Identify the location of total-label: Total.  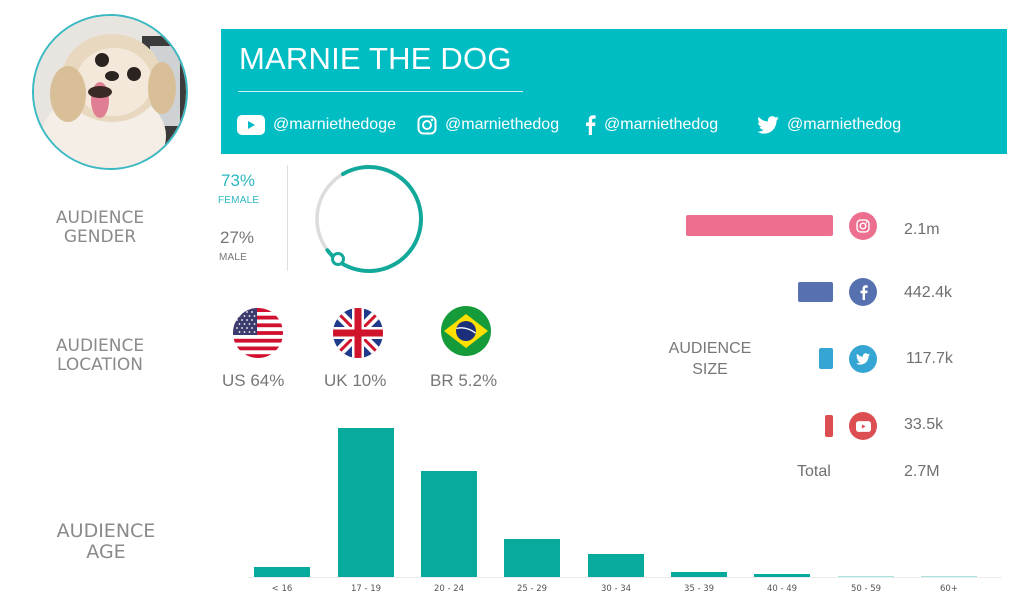
(814, 471).